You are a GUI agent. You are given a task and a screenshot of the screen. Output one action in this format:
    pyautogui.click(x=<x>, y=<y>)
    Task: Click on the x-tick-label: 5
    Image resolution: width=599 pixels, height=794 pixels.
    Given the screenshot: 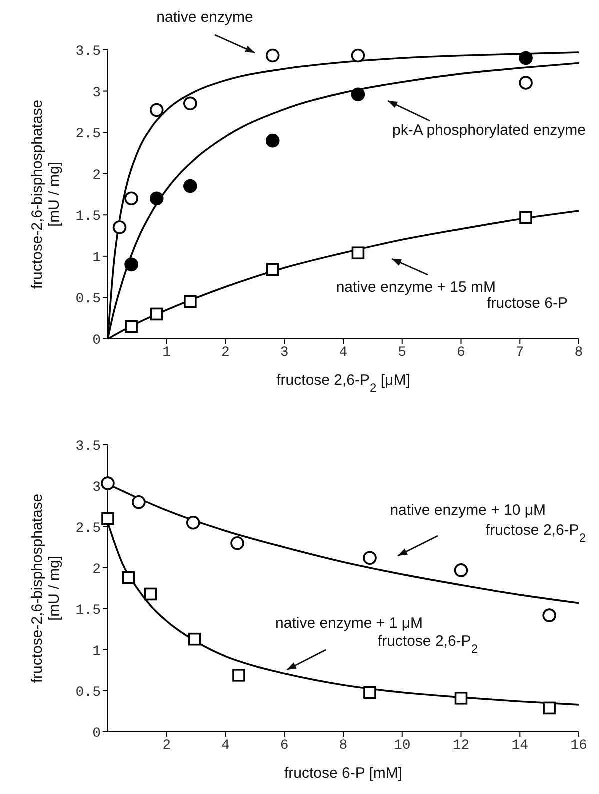 What is the action you would take?
    pyautogui.click(x=402, y=352)
    